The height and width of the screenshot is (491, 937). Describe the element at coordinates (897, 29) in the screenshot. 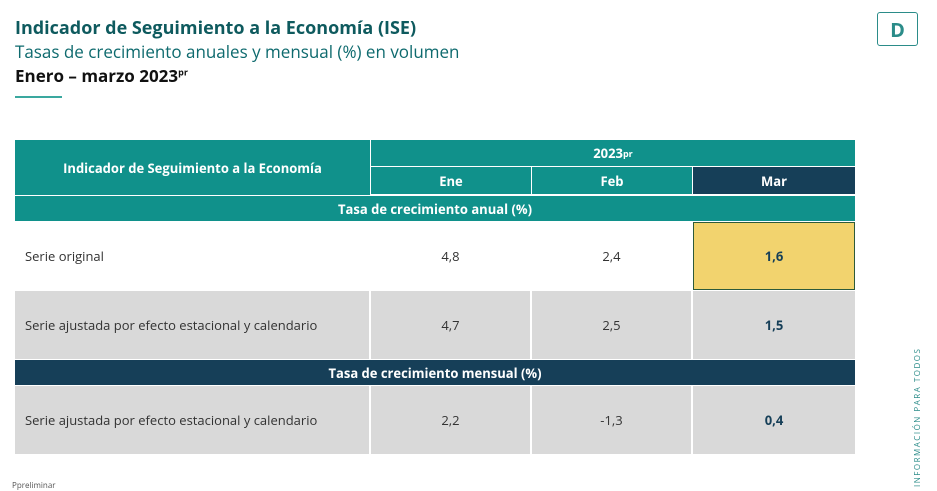

I see `logo: D` at that location.